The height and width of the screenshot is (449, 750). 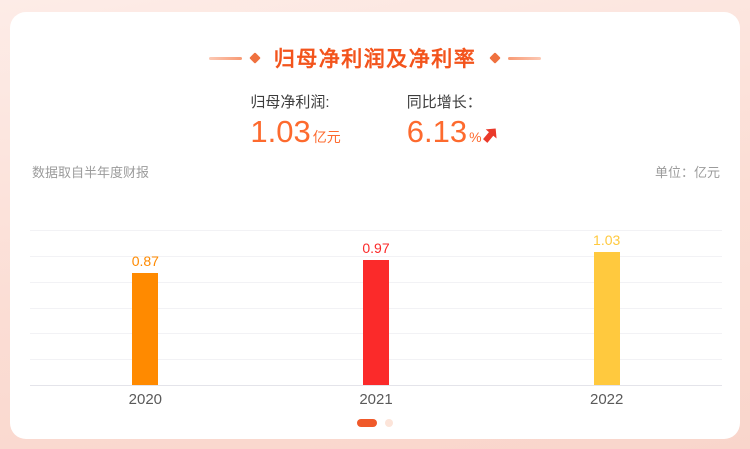 I want to click on x-axis-label-2022: 2022, so click(x=606, y=399).